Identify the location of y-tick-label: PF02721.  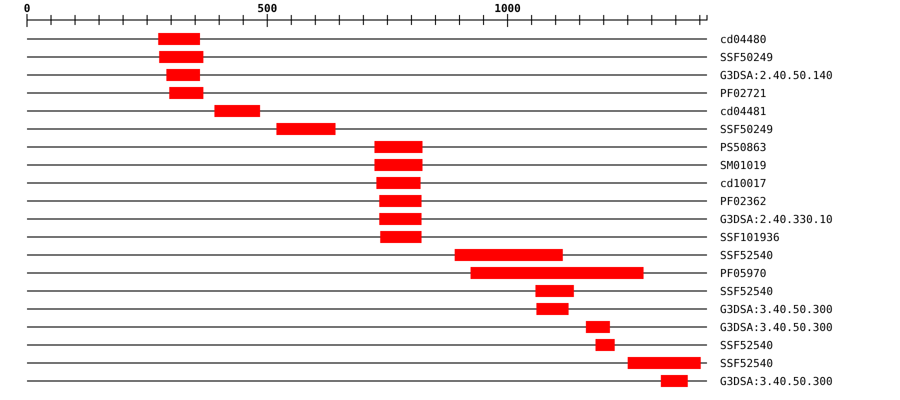
(743, 93).